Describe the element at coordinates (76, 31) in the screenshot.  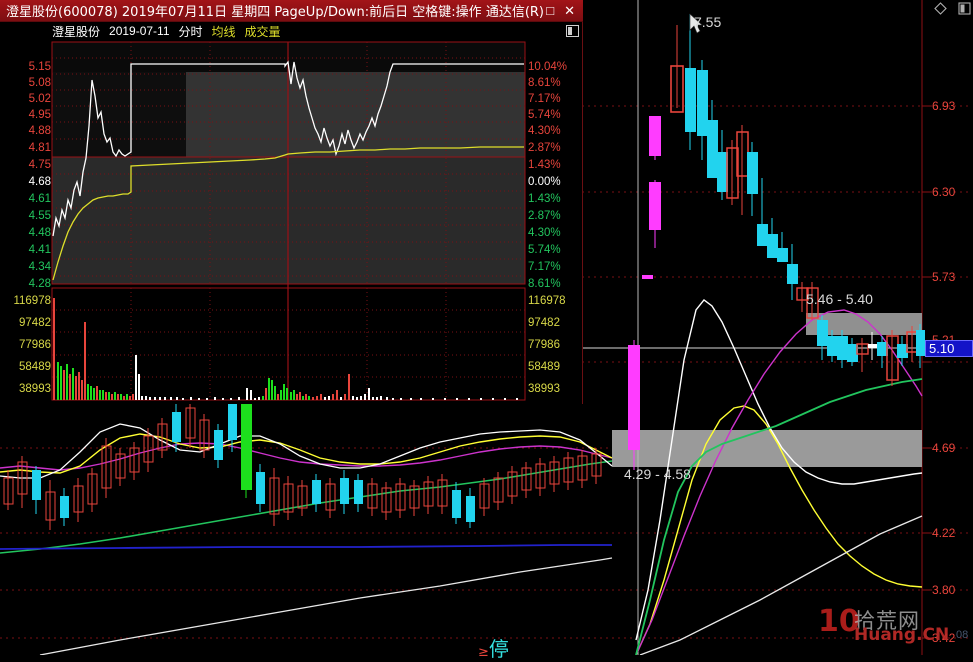
I see `intraday-stock-name: 澄星股份` at that location.